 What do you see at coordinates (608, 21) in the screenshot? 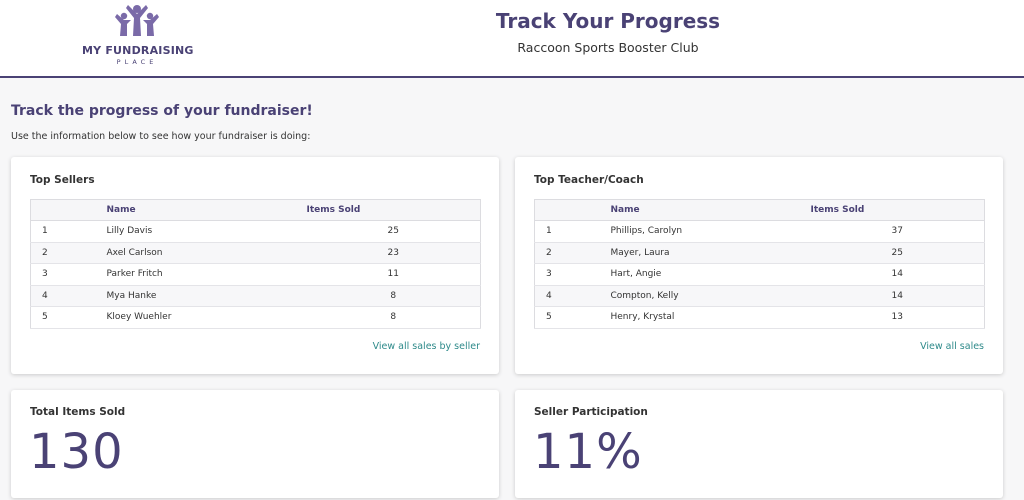
I see `page-title: Track Your Progress` at bounding box center [608, 21].